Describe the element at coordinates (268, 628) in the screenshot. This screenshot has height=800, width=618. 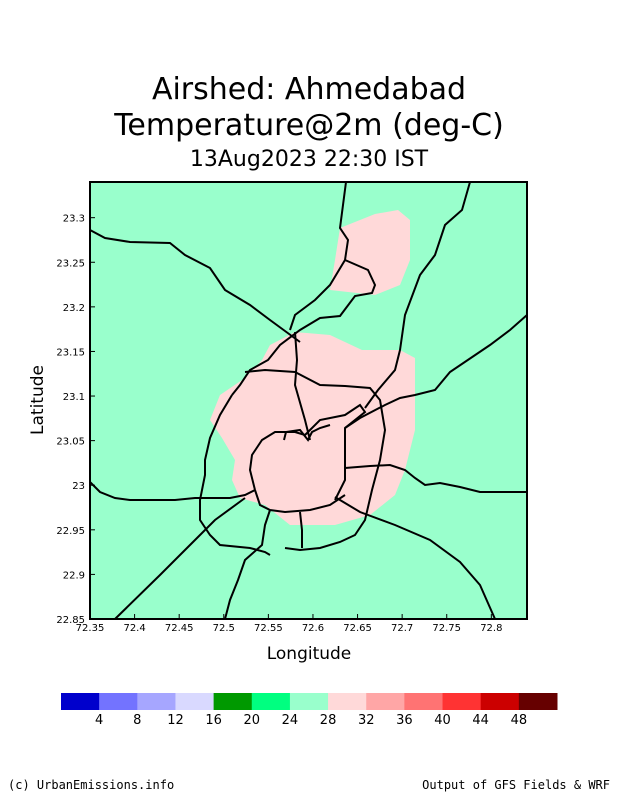
I see `x-tick-label: 72.55` at that location.